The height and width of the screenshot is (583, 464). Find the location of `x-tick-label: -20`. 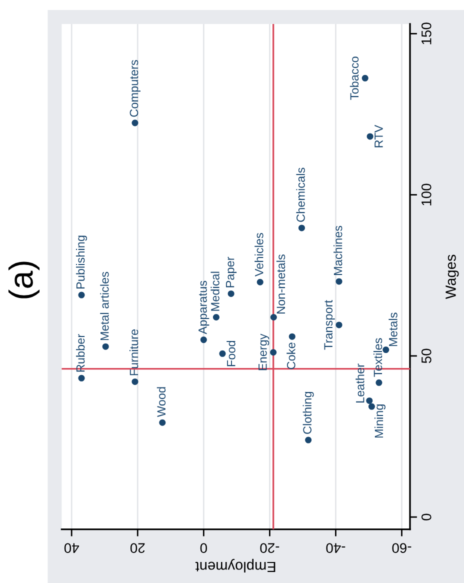

x-tick-label: -20 is located at coordinates (270, 548).